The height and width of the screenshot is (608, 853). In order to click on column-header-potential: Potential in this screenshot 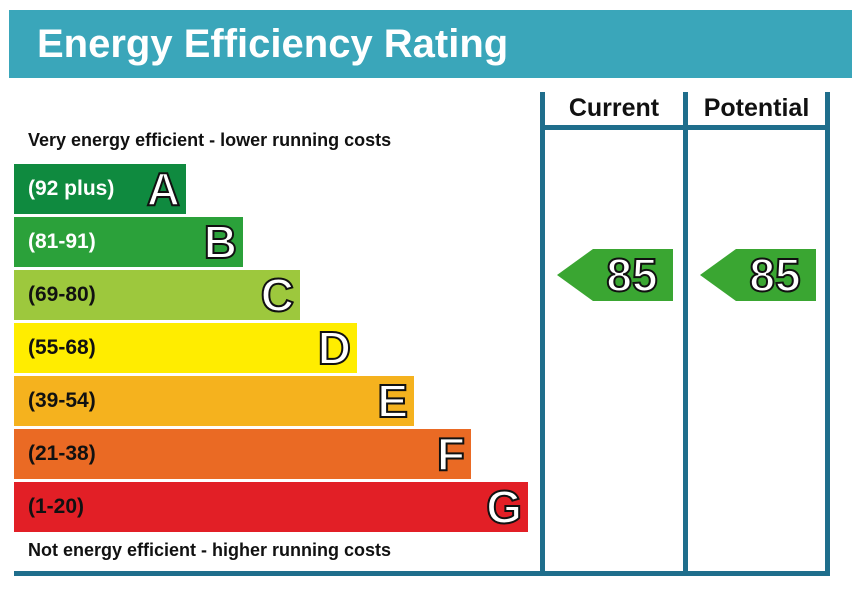, I will do `click(756, 108)`.